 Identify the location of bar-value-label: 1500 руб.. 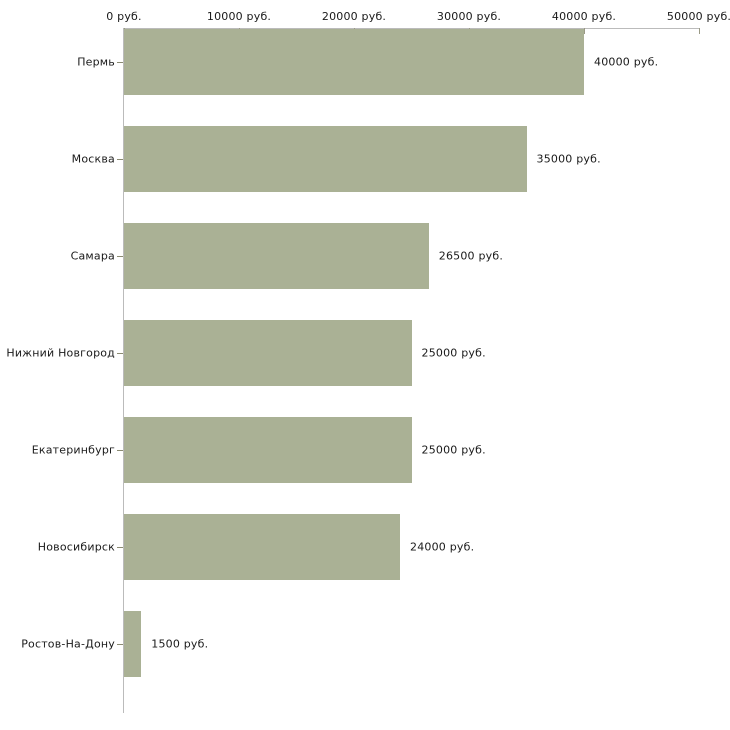
(180, 644).